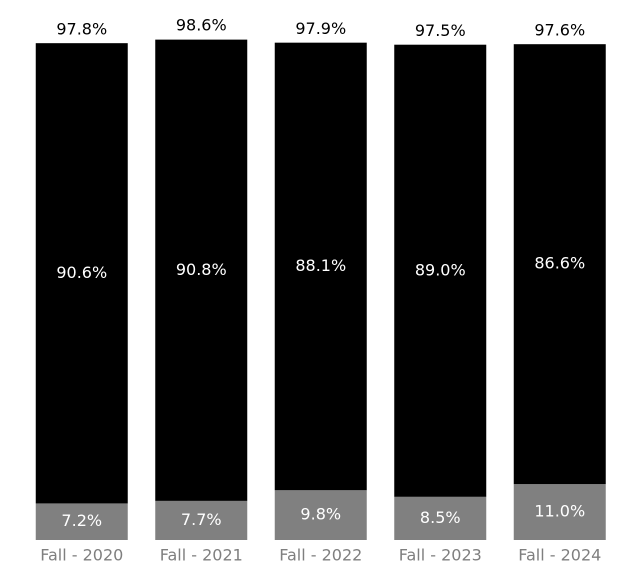 The height and width of the screenshot is (586, 638). Describe the element at coordinates (320, 28) in the screenshot. I see `total-label: 97.9%` at that location.